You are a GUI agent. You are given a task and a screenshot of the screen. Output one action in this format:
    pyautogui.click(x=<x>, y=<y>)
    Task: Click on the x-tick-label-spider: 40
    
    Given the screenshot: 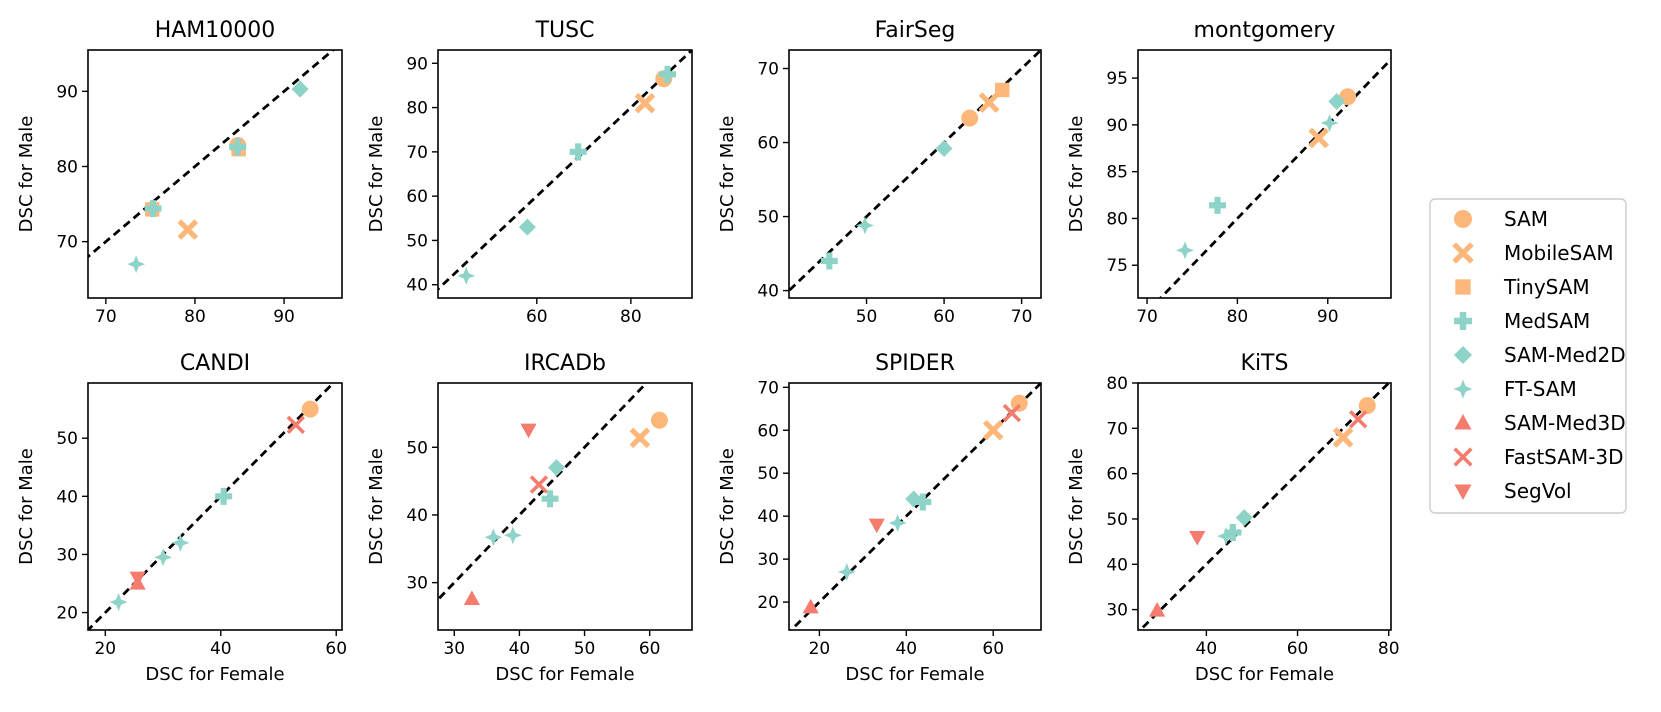 What is the action you would take?
    pyautogui.click(x=906, y=649)
    